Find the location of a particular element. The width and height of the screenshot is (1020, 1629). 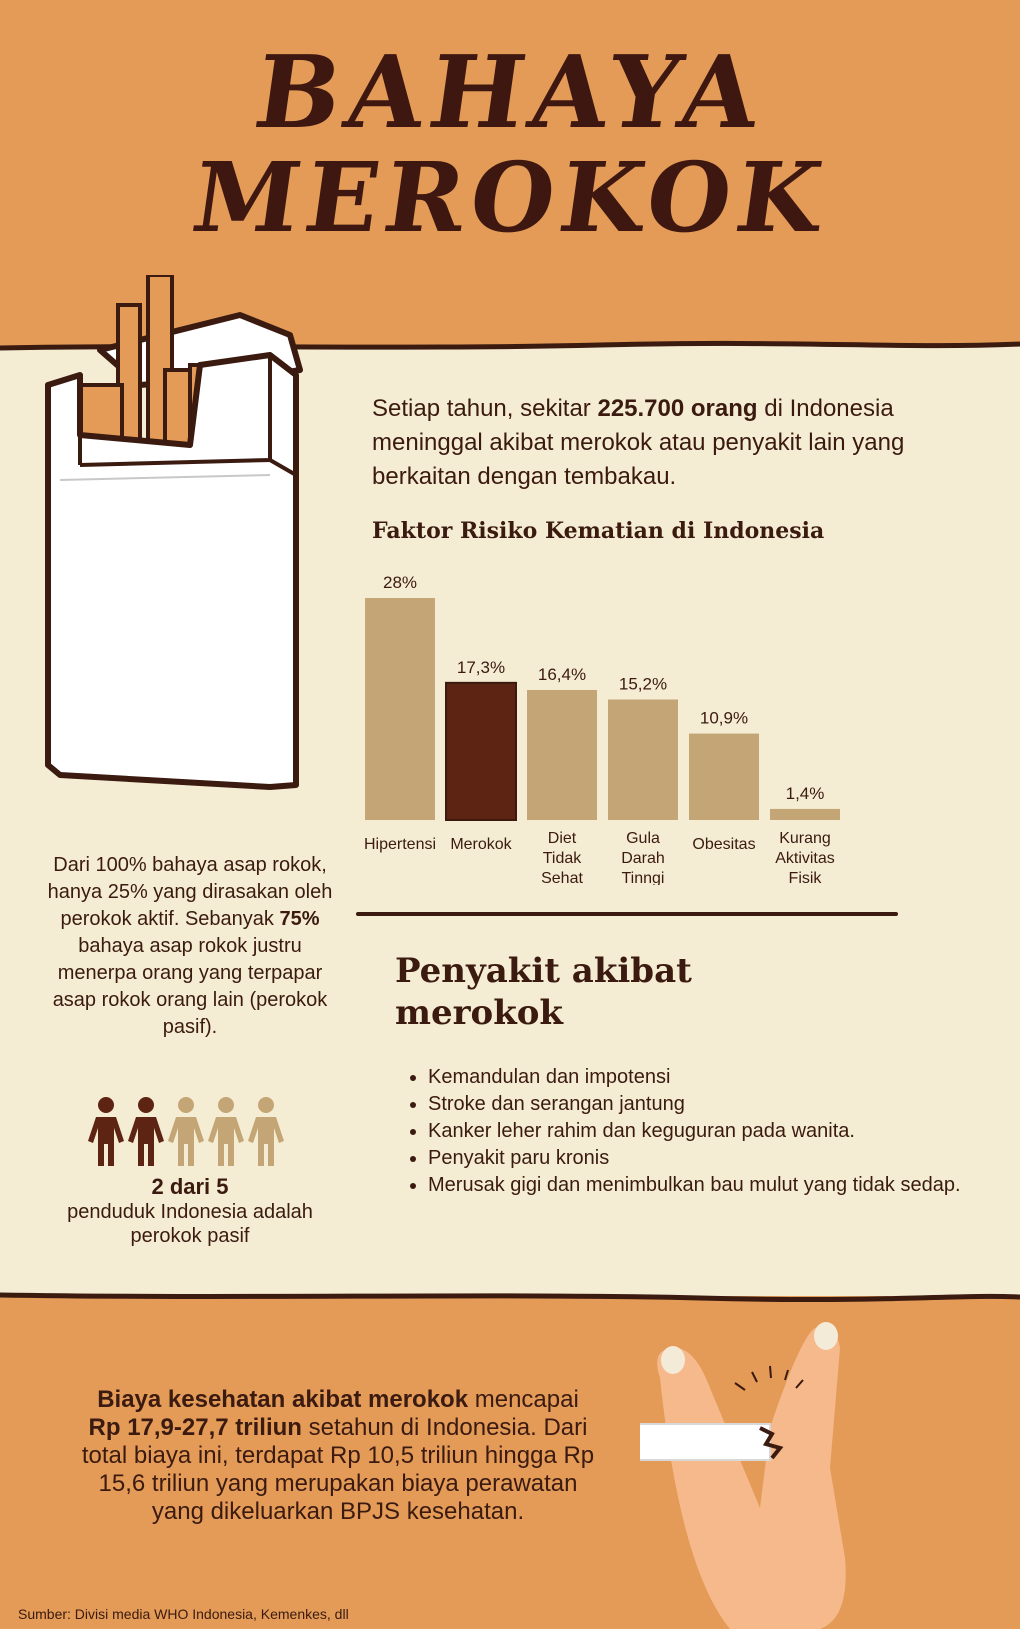

diseases-title: Penyakit akibat merokok is located at coordinates (585, 992).